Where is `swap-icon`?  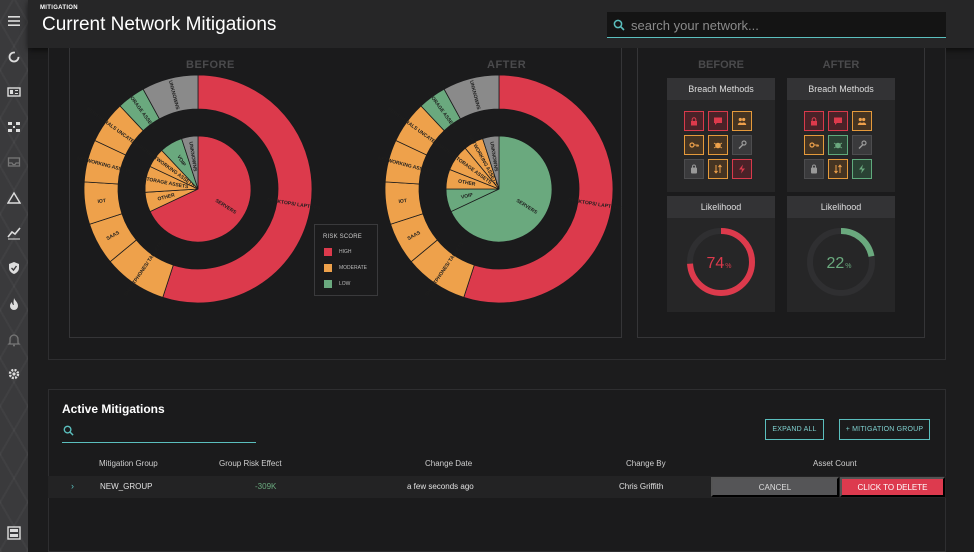
swap-icon is located at coordinates (718, 169).